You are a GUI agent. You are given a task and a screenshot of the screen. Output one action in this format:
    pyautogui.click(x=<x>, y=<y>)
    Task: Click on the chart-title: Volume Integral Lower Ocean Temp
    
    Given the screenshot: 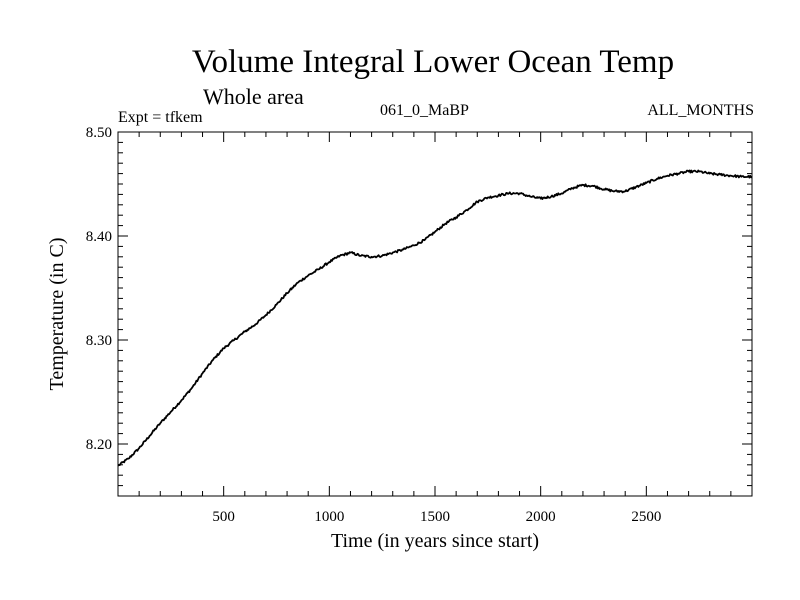 What is the action you would take?
    pyautogui.click(x=433, y=62)
    